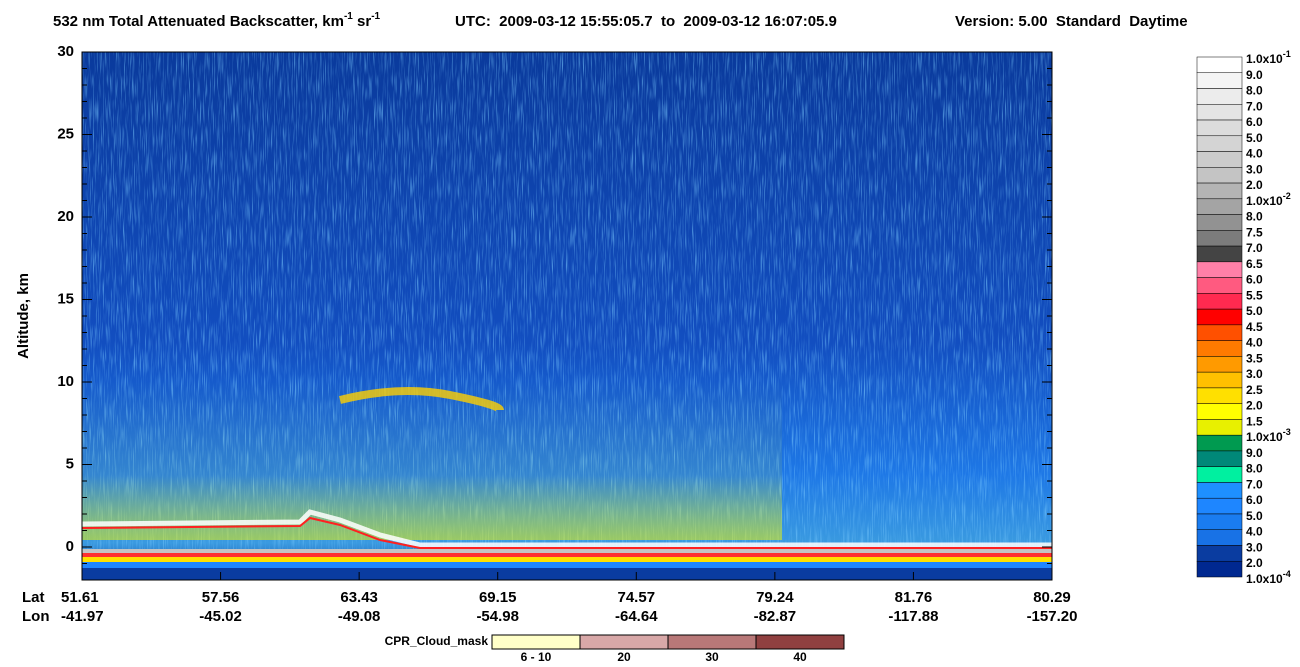  What do you see at coordinates (65, 216) in the screenshot?
I see `y-tick-label: 20` at bounding box center [65, 216].